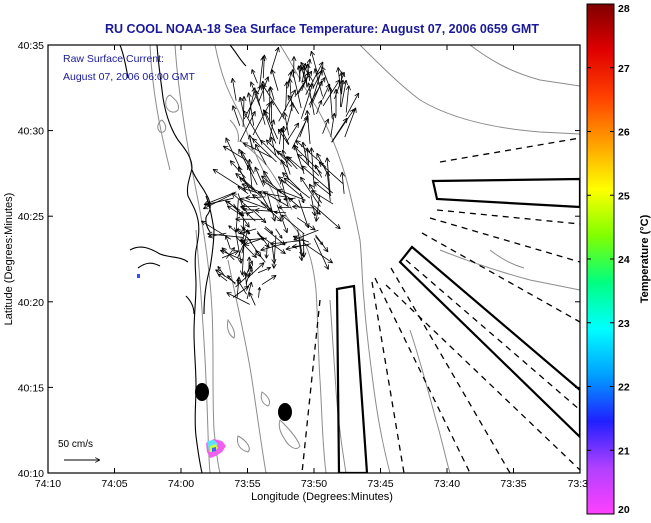 The height and width of the screenshot is (523, 651). What do you see at coordinates (181, 484) in the screenshot?
I see `x-tick-label: 74:00` at bounding box center [181, 484].